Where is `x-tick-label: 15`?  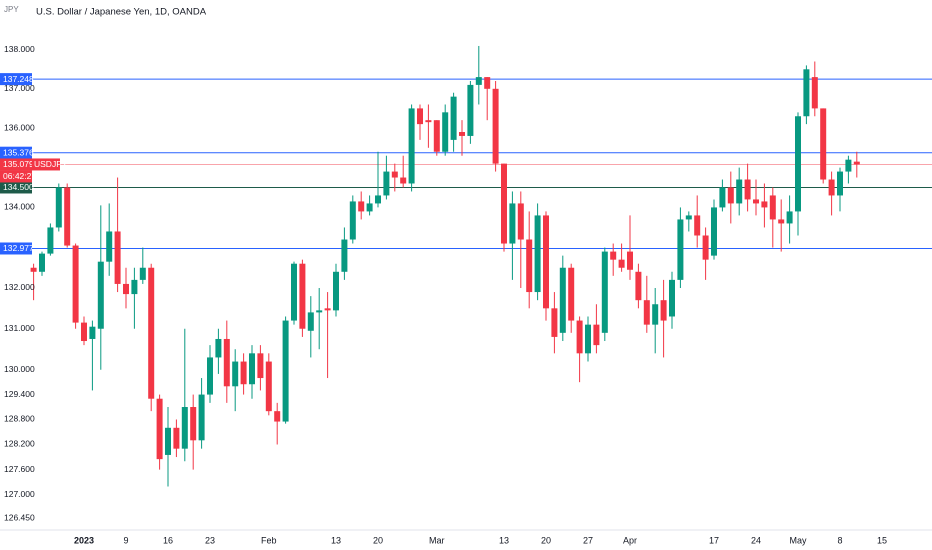
x-tick-label: 15 is located at coordinates (882, 540).